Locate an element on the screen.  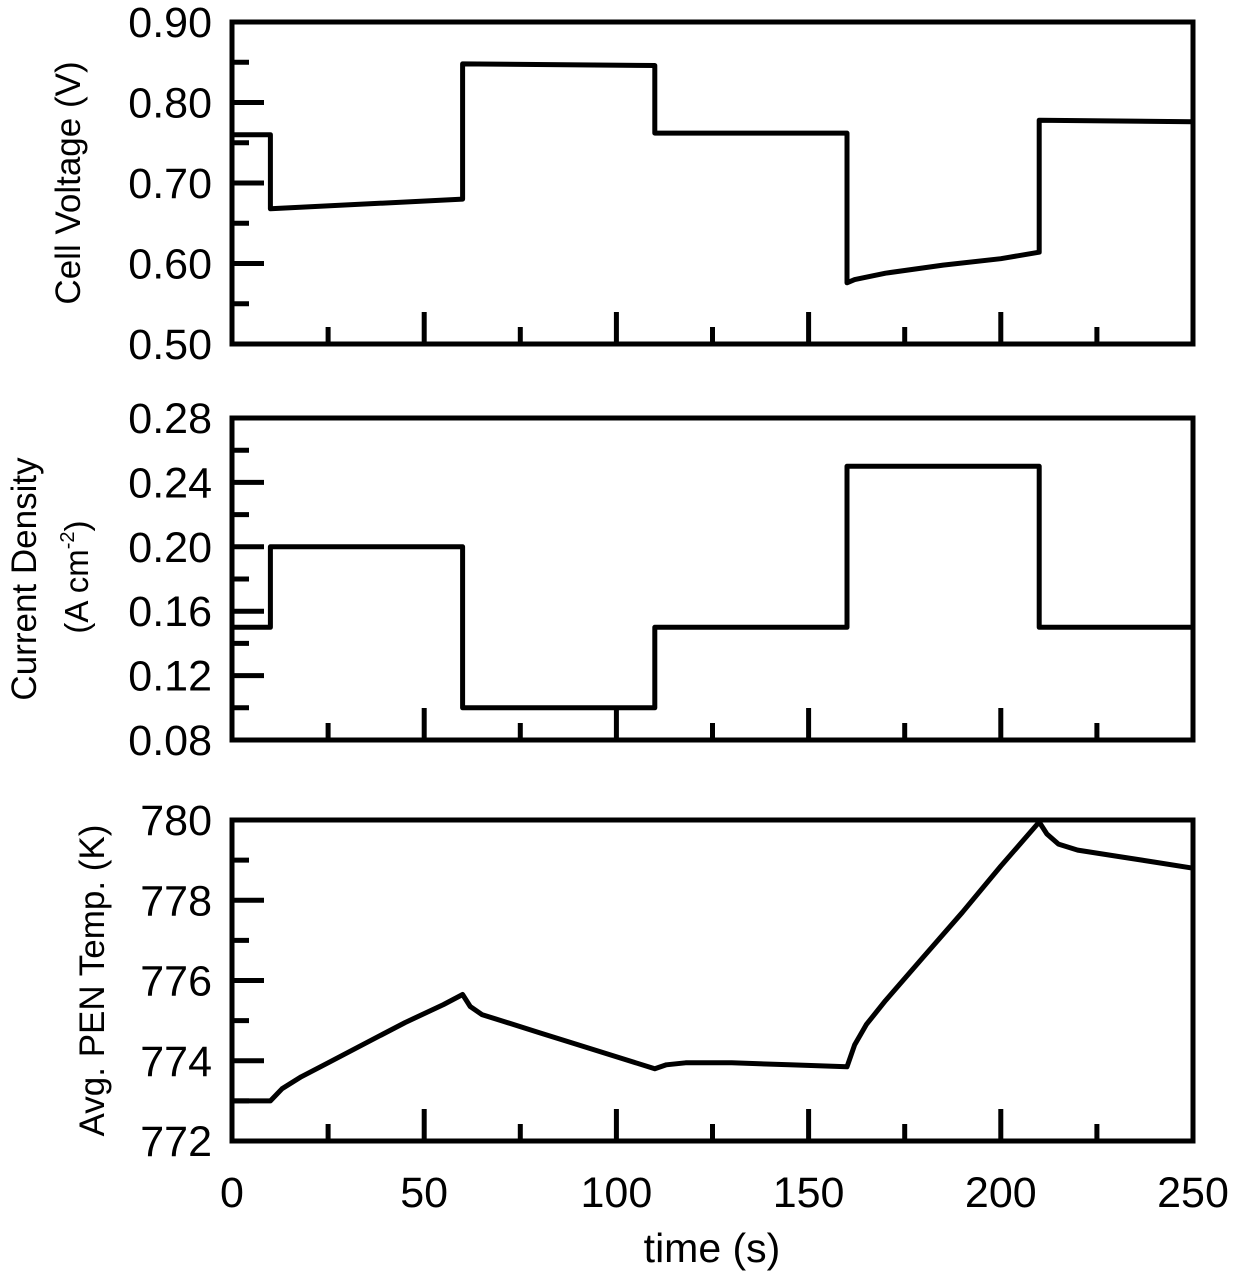
y-tick-label: 0.24 is located at coordinates (170, 483).